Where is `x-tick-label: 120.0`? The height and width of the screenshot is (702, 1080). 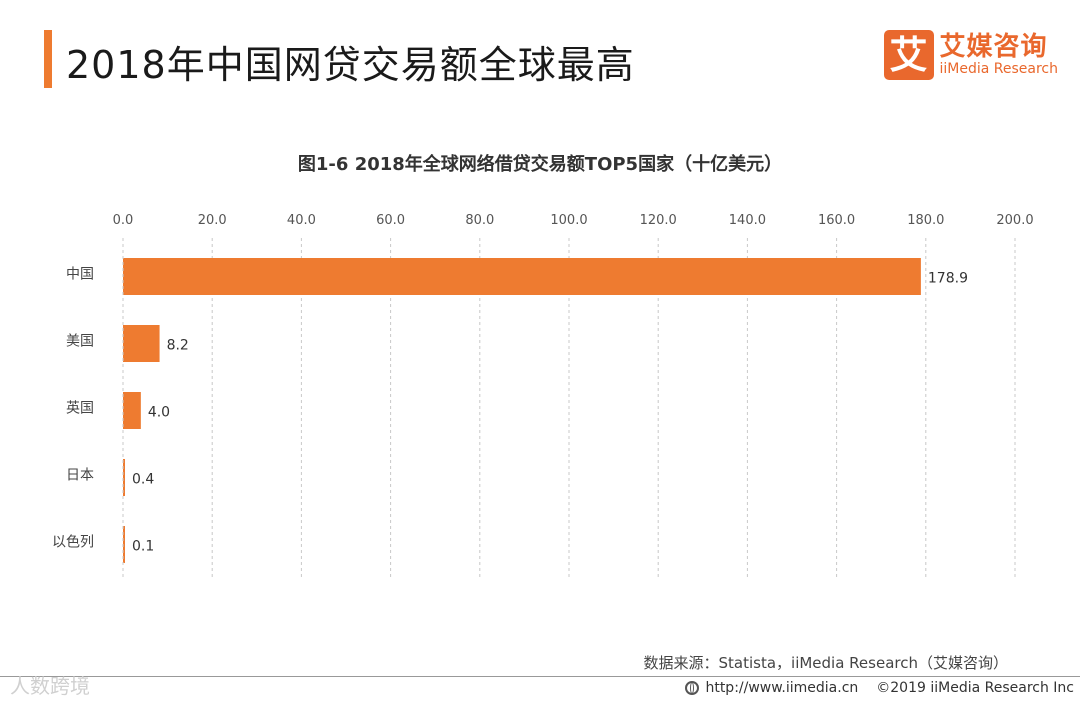 x-tick-label: 120.0 is located at coordinates (658, 220).